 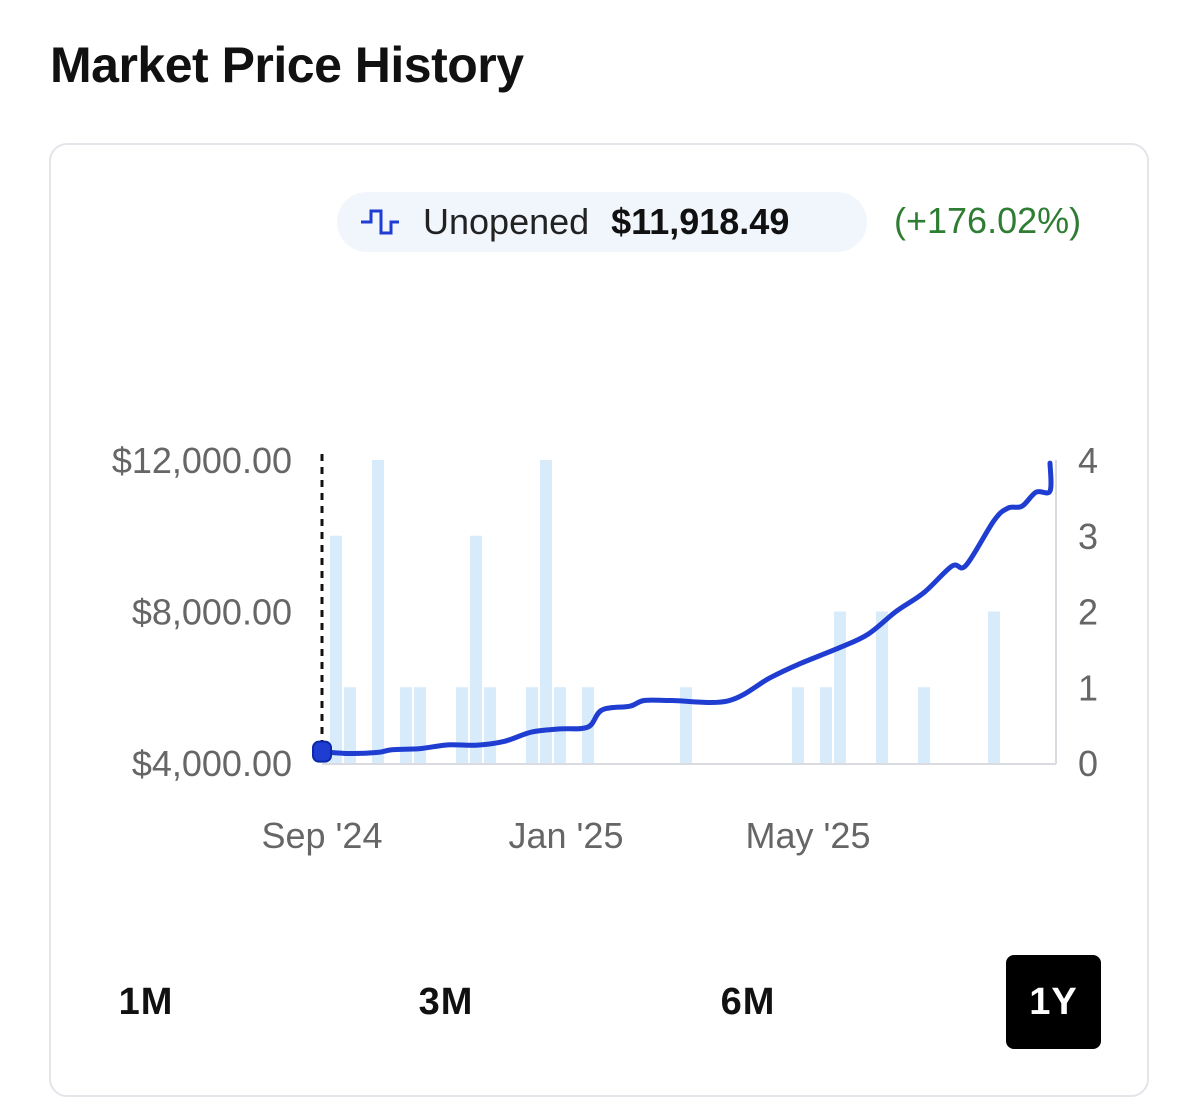 What do you see at coordinates (566, 835) in the screenshot?
I see `x-tick-label: Jan '25` at bounding box center [566, 835].